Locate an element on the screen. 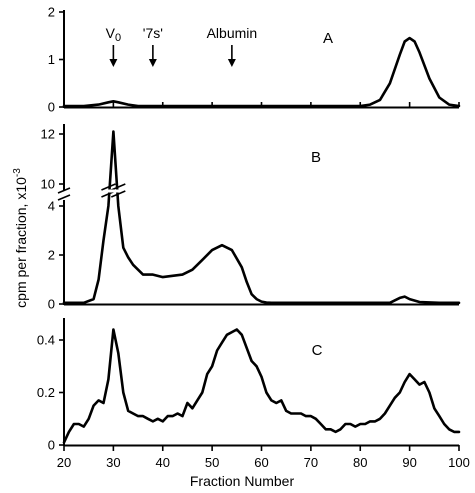  x-tick-label: 100 is located at coordinates (459, 462).